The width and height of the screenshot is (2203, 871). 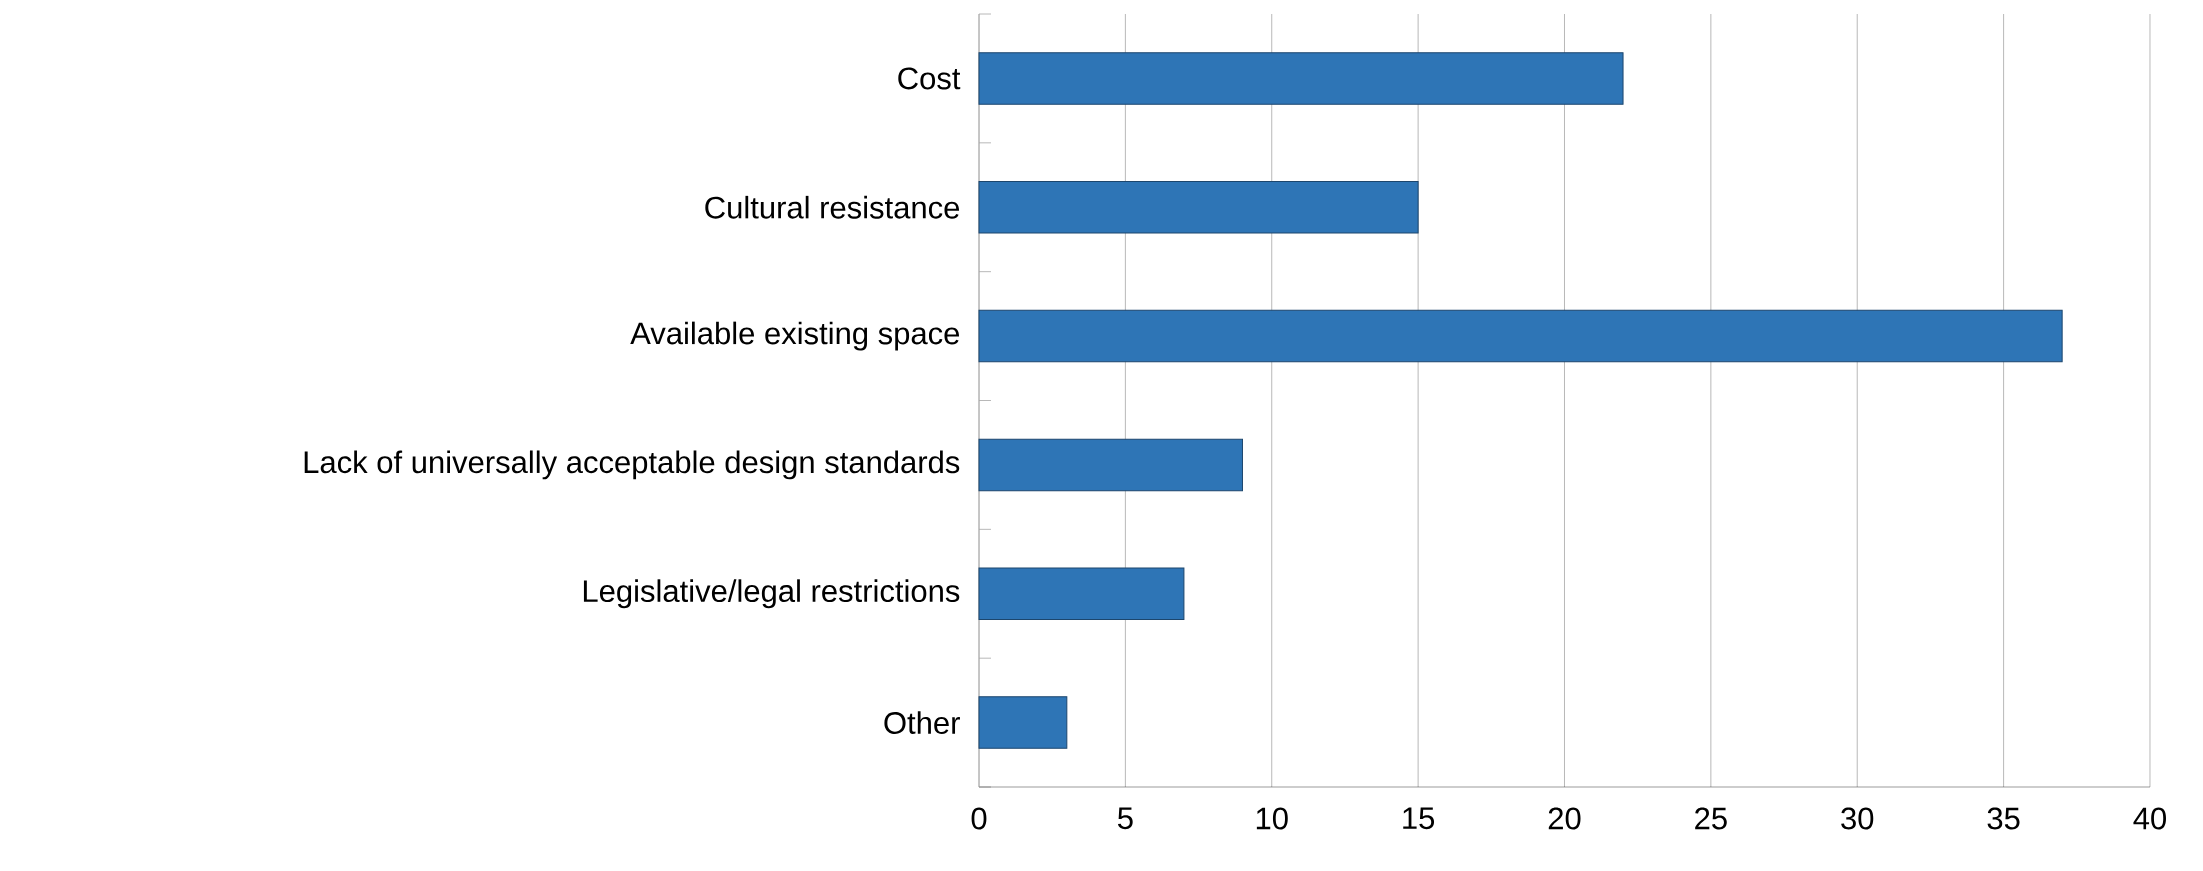 What do you see at coordinates (2149, 818) in the screenshot?
I see `x-tick-label: 40` at bounding box center [2149, 818].